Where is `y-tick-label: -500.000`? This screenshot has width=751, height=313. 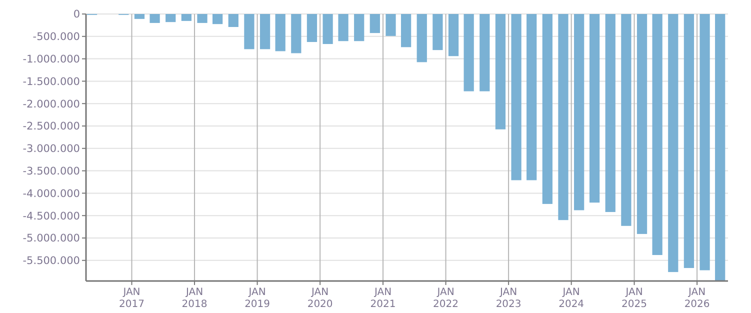
y-tick-label: -500.000 is located at coordinates (56, 37).